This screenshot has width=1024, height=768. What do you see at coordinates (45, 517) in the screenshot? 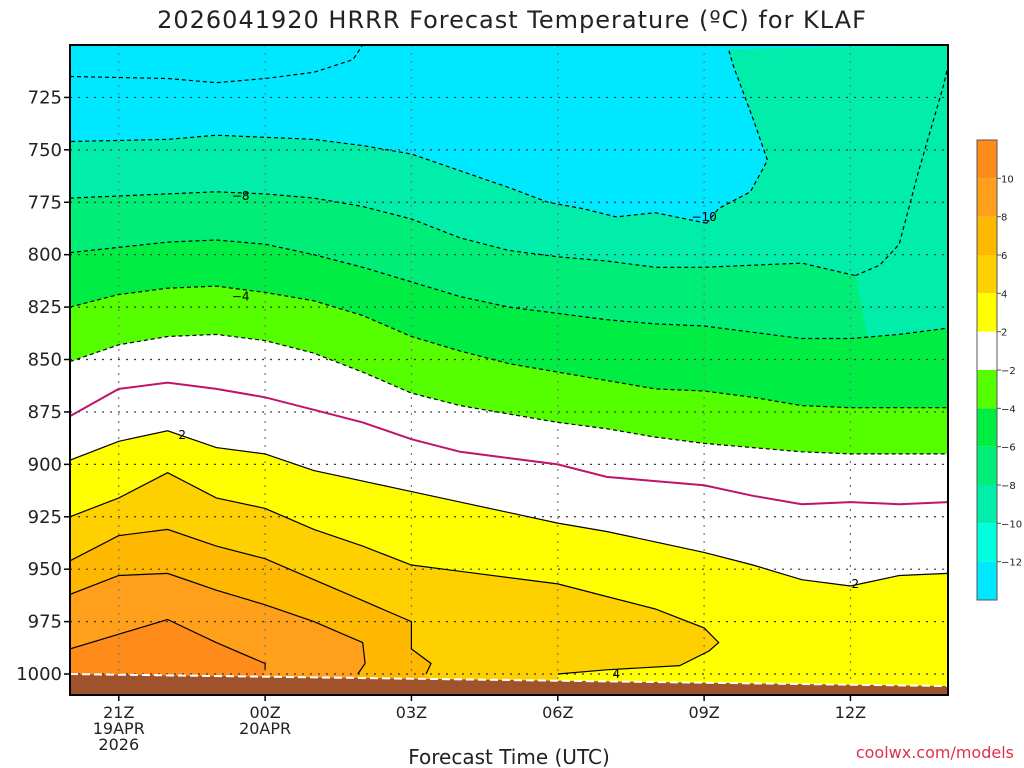
I see `y-tick-label: 925` at bounding box center [45, 517].